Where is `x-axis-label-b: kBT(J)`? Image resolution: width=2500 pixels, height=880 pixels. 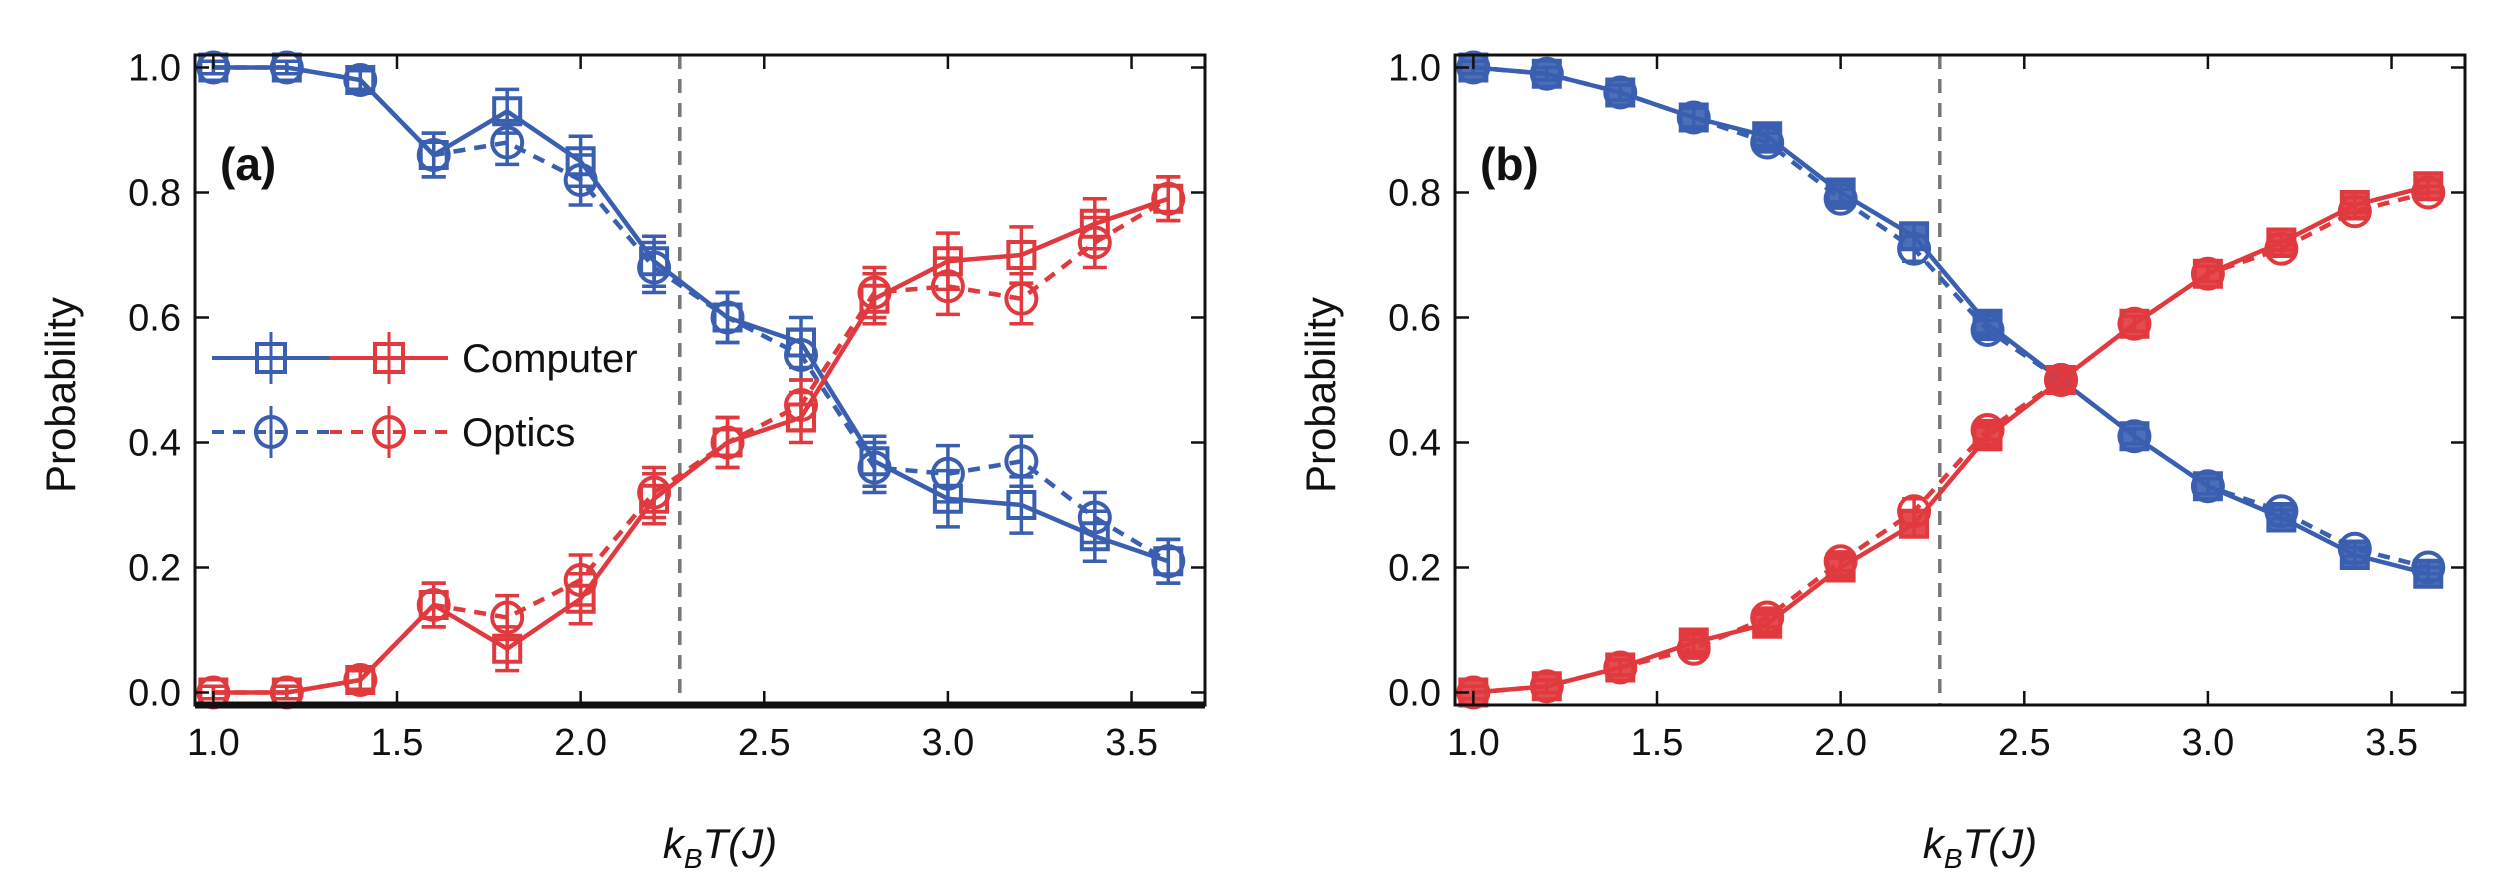 x-axis-label-b: kBT(J) is located at coordinates (1980, 847).